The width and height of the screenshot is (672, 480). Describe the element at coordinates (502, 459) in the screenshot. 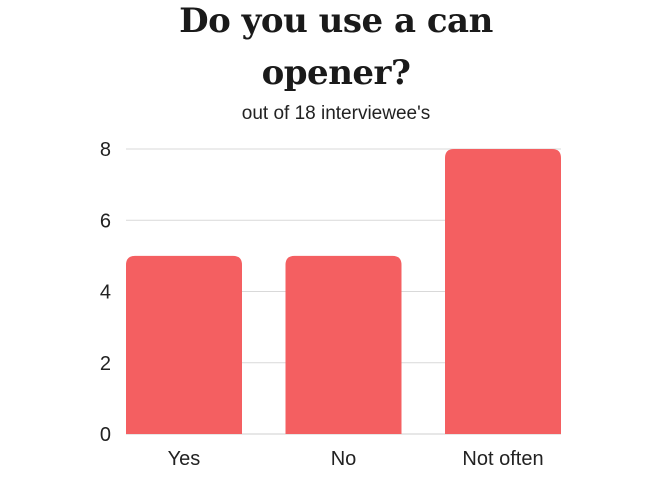

I see `x-category-label: Not often` at that location.